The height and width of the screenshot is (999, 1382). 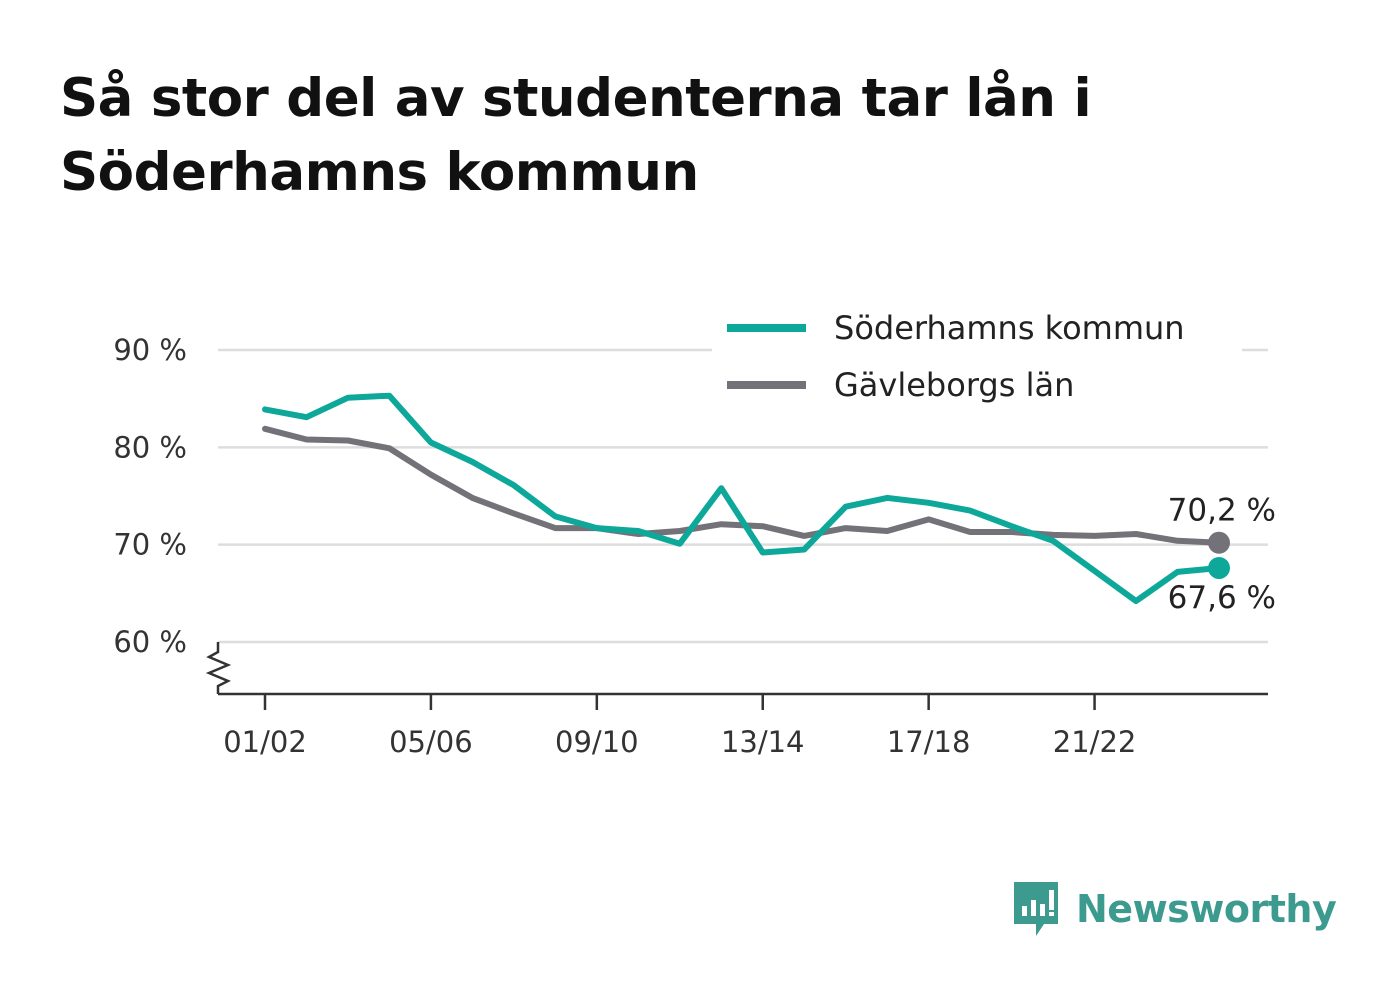 What do you see at coordinates (431, 742) in the screenshot?
I see `x-tick-label: 05/06` at bounding box center [431, 742].